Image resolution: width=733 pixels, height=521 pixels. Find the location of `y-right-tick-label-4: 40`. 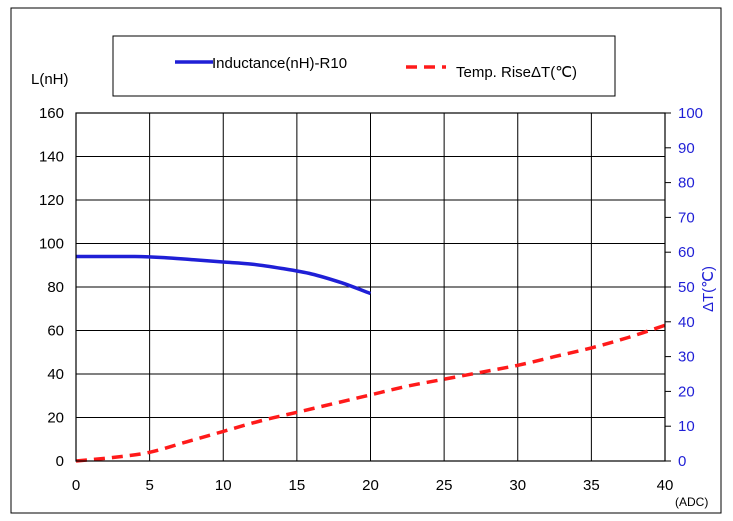

y-right-tick-label-4: 40 is located at coordinates (686, 322).